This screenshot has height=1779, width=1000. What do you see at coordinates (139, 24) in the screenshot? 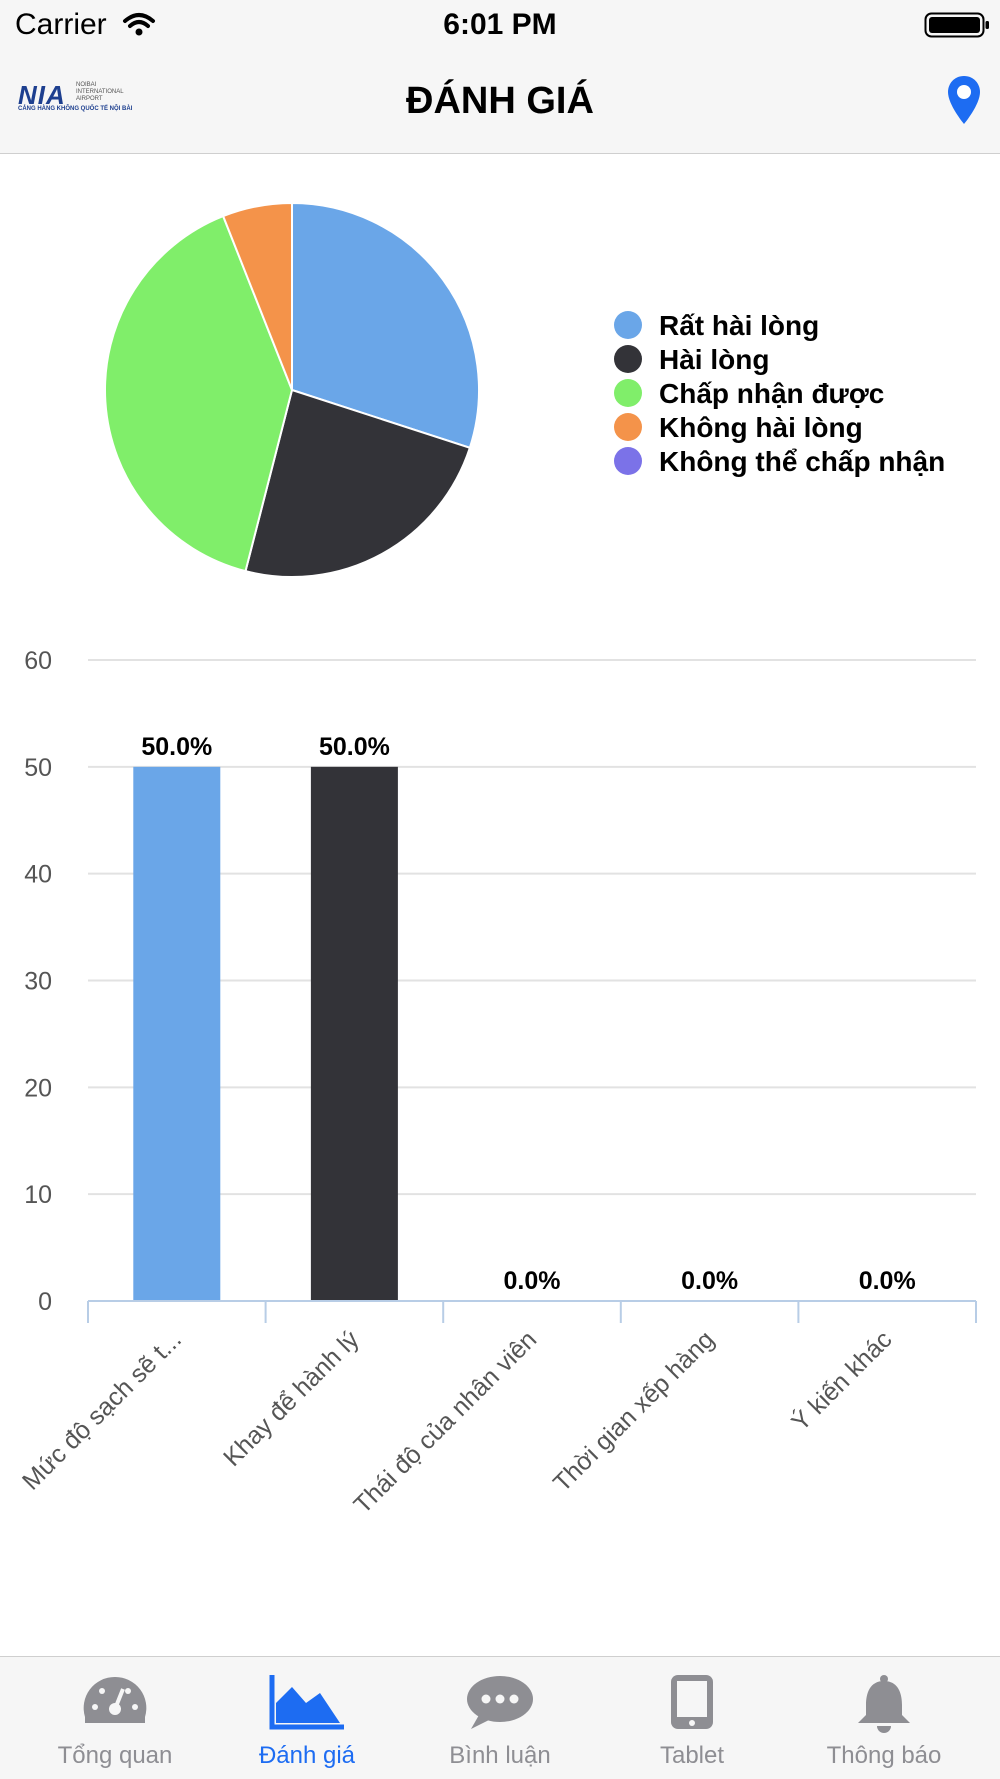
I see `wifi-icon` at bounding box center [139, 24].